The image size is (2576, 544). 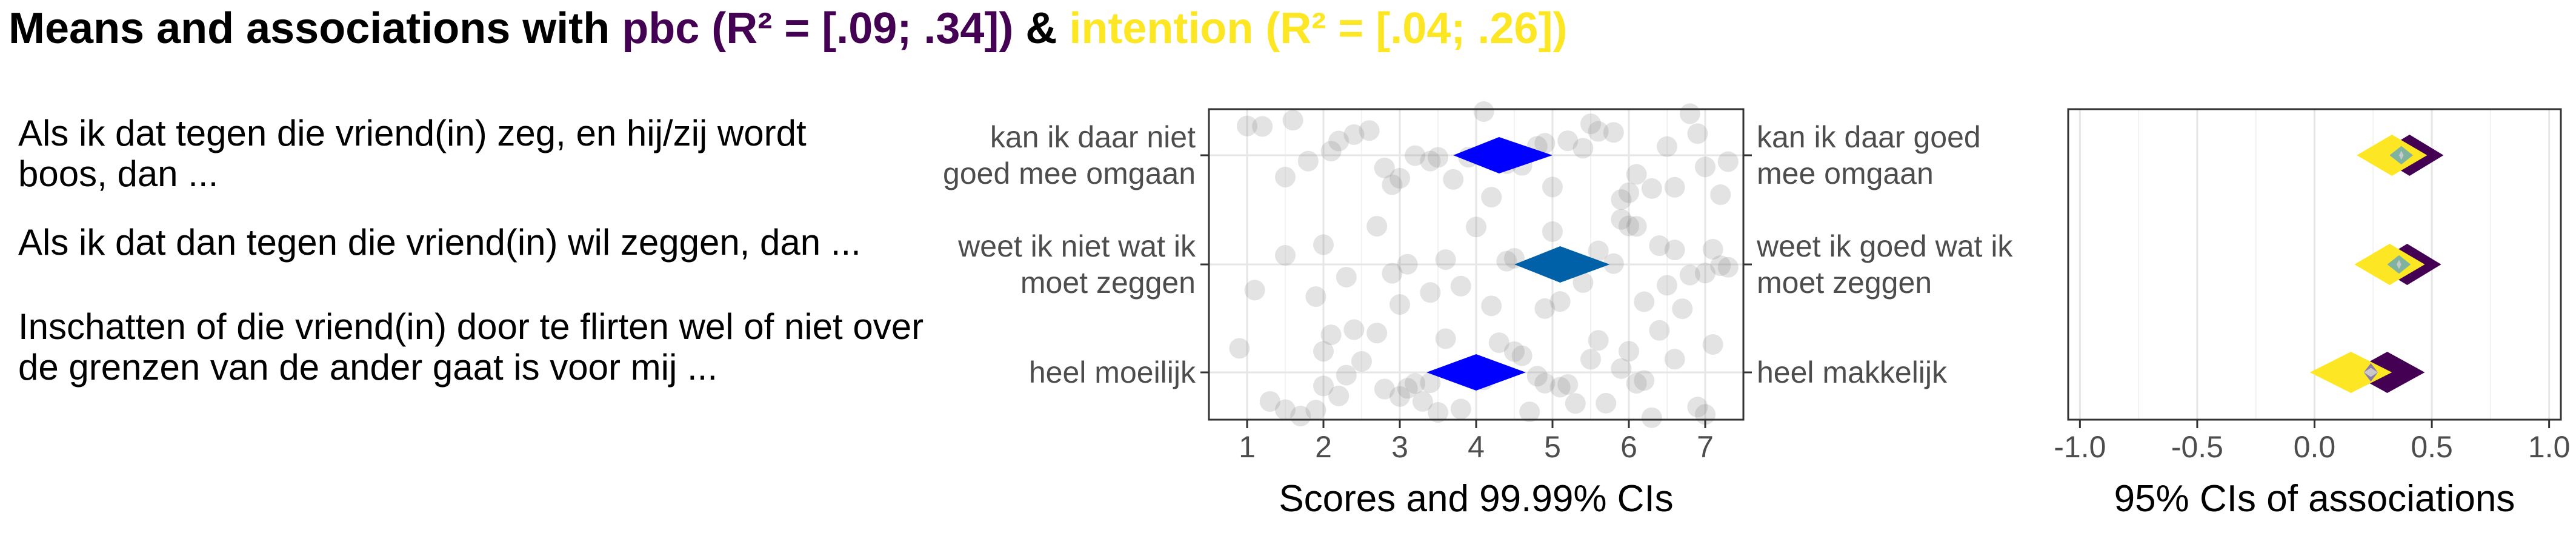 I want to click on right-anchor-label: kan ik daar goed mee omgaan, so click(x=1869, y=155).